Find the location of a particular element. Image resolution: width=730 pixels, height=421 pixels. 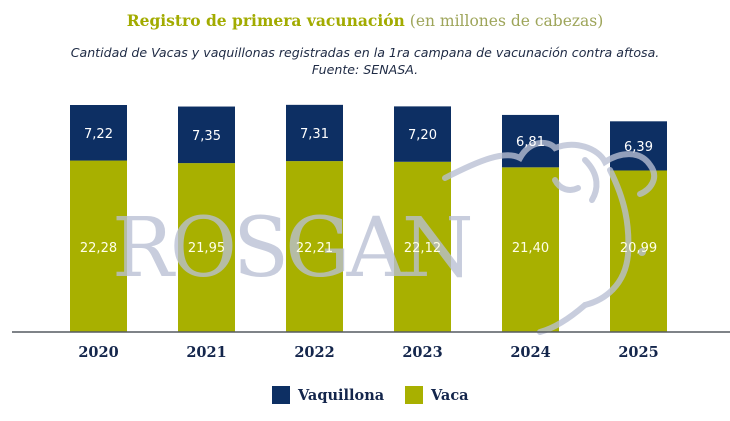

data-label-vaca-2024: 21,40 is located at coordinates (530, 248).